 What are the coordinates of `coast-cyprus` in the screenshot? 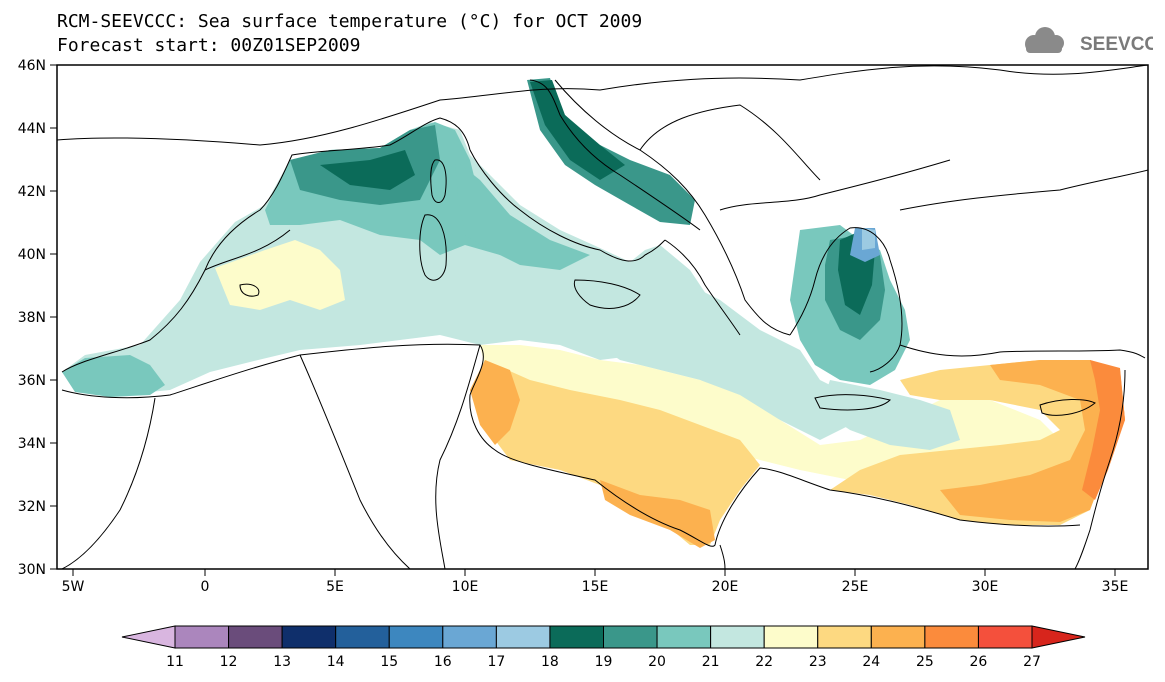 It's located at (1067, 407).